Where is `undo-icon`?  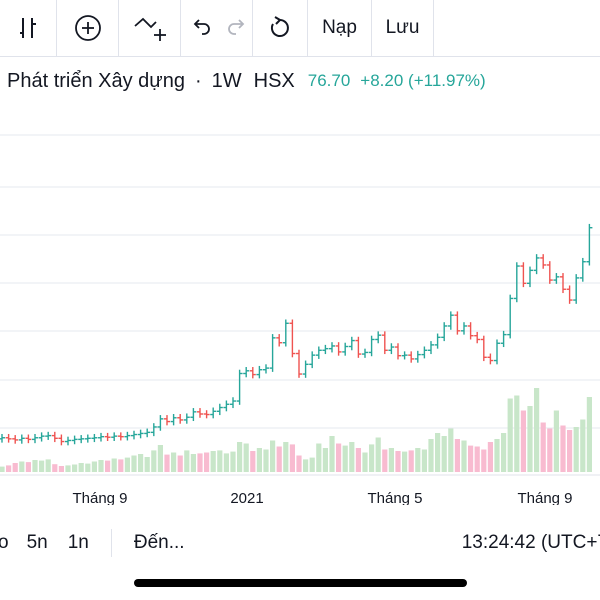 undo-icon is located at coordinates (201, 27).